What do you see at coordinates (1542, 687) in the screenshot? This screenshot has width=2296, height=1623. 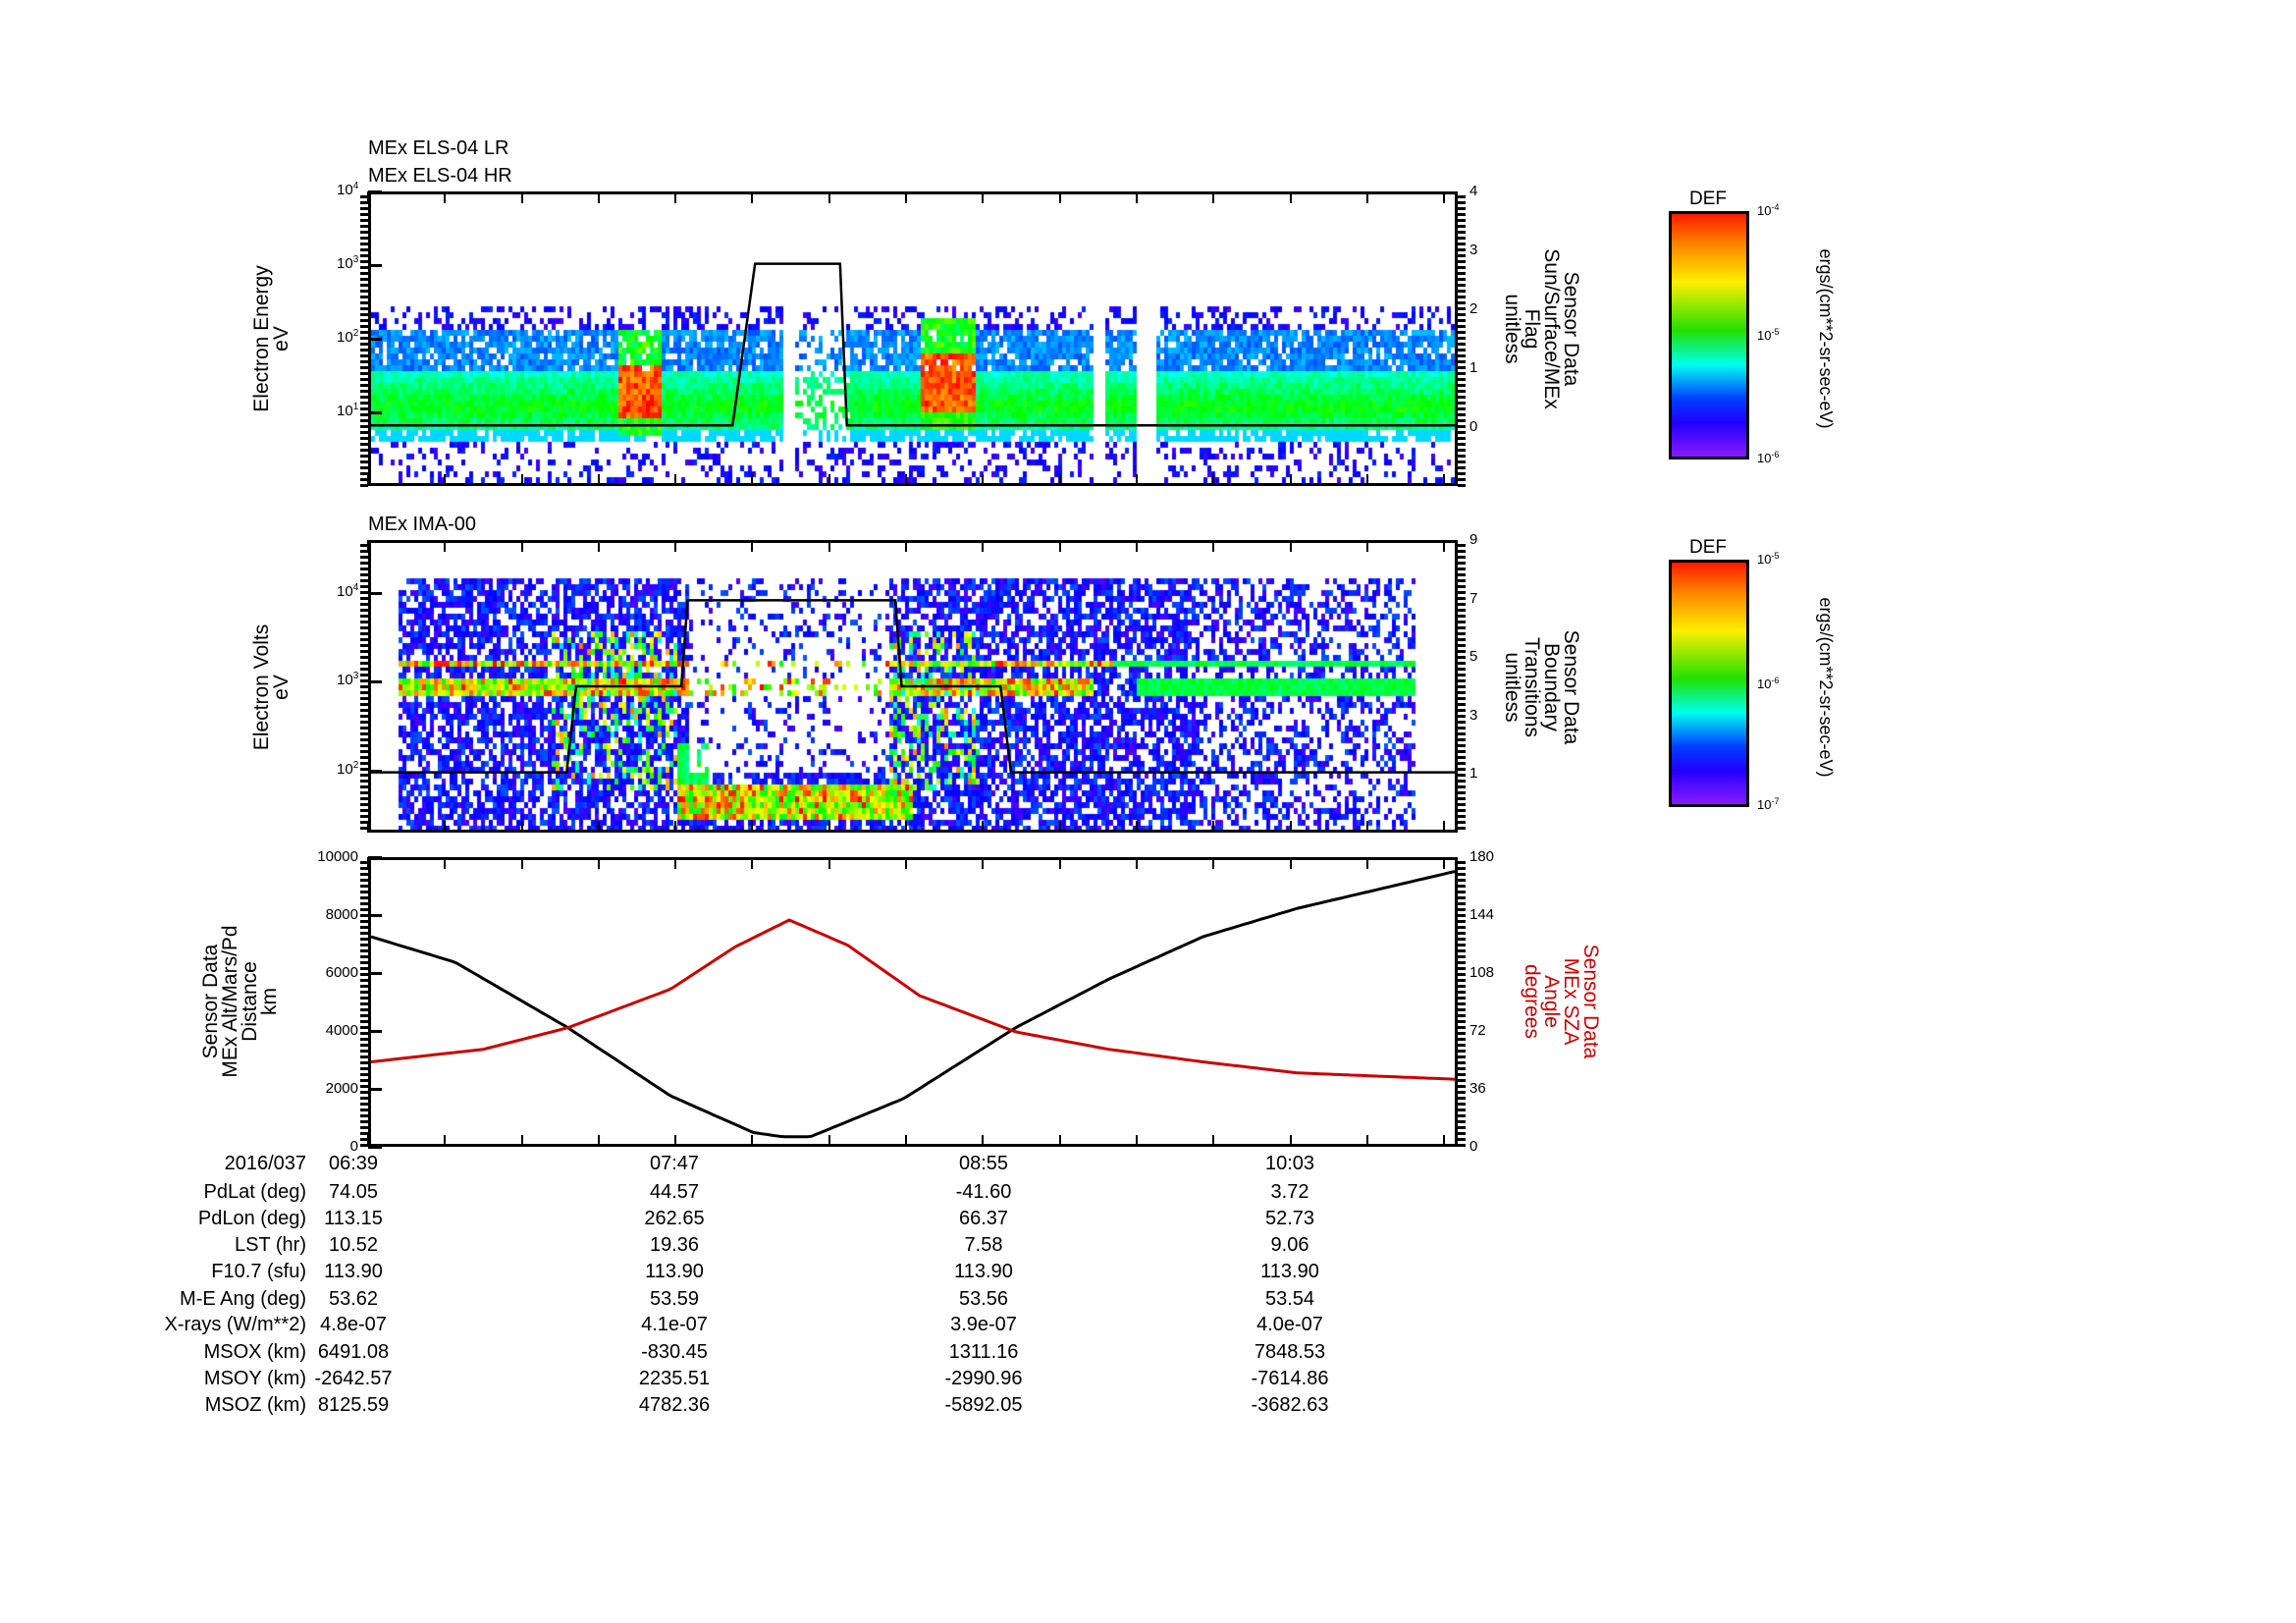 I see `panel2-y2label: Sensor Data Boundary Transitions unitless` at bounding box center [1542, 687].